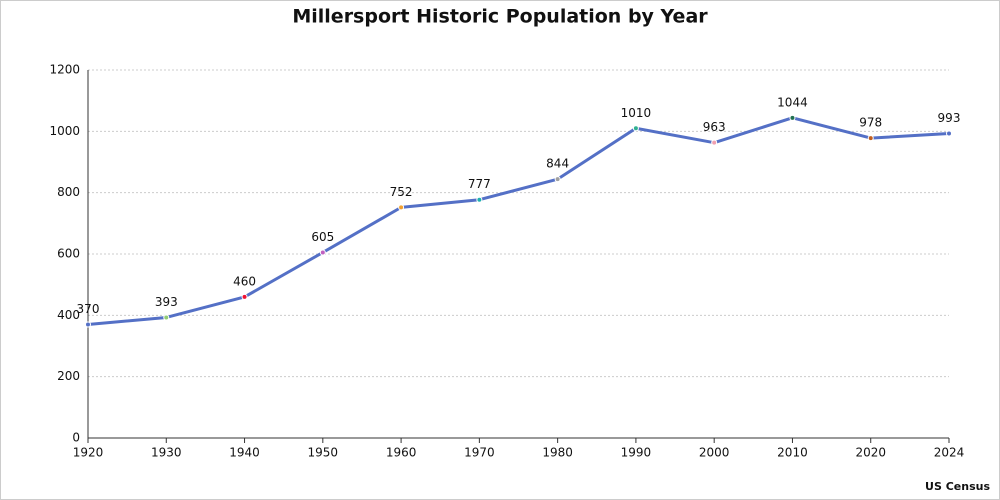 The height and width of the screenshot is (500, 1000). I want to click on x-tick-label: 1940, so click(244, 453).